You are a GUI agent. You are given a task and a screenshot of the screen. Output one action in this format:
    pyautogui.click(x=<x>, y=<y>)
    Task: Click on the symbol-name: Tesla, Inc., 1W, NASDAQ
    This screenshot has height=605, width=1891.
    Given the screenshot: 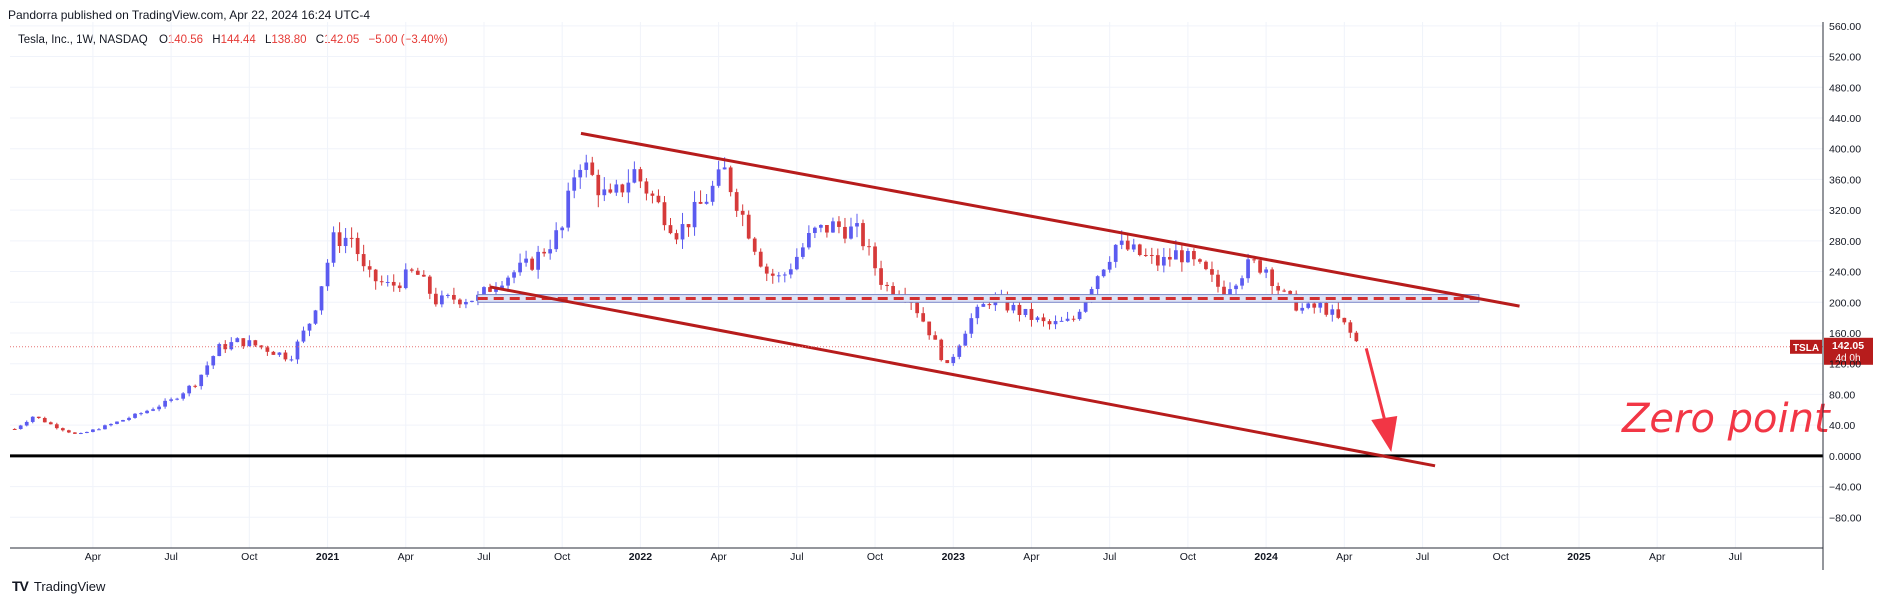 What is the action you would take?
    pyautogui.click(x=83, y=40)
    